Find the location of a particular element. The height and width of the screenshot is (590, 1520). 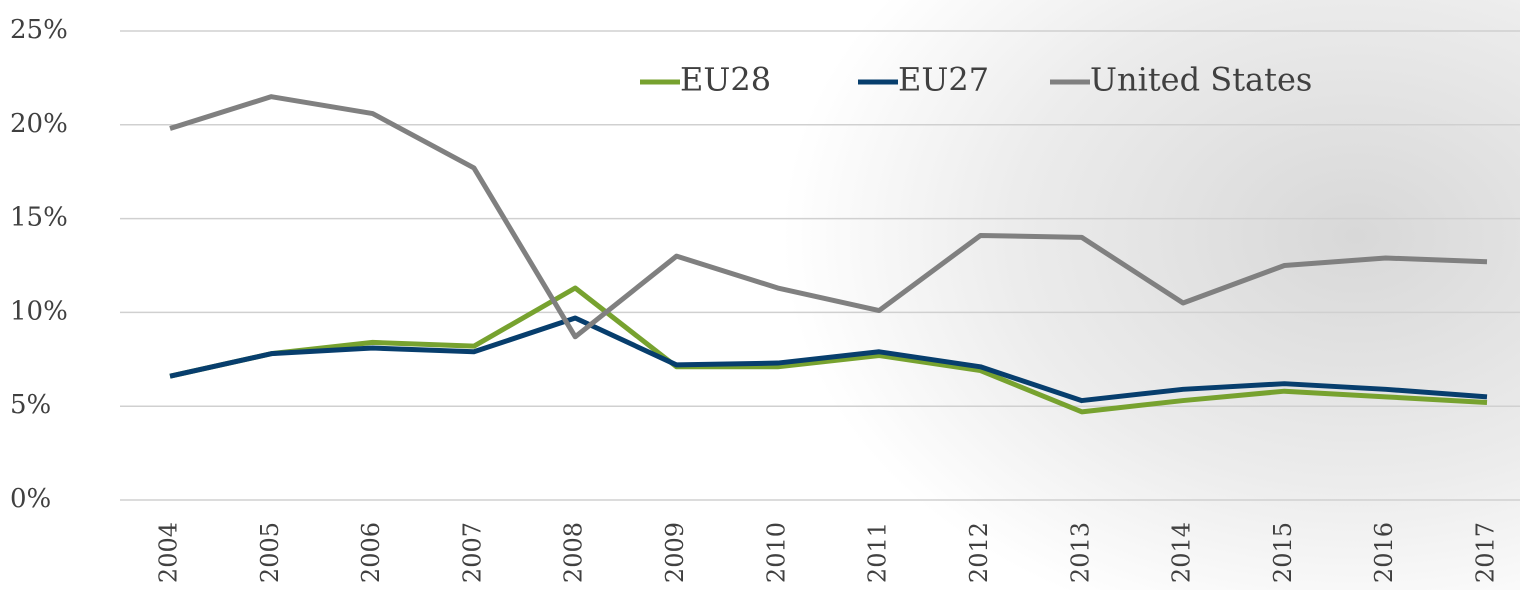

x-tick-label: 2009 is located at coordinates (675, 552).